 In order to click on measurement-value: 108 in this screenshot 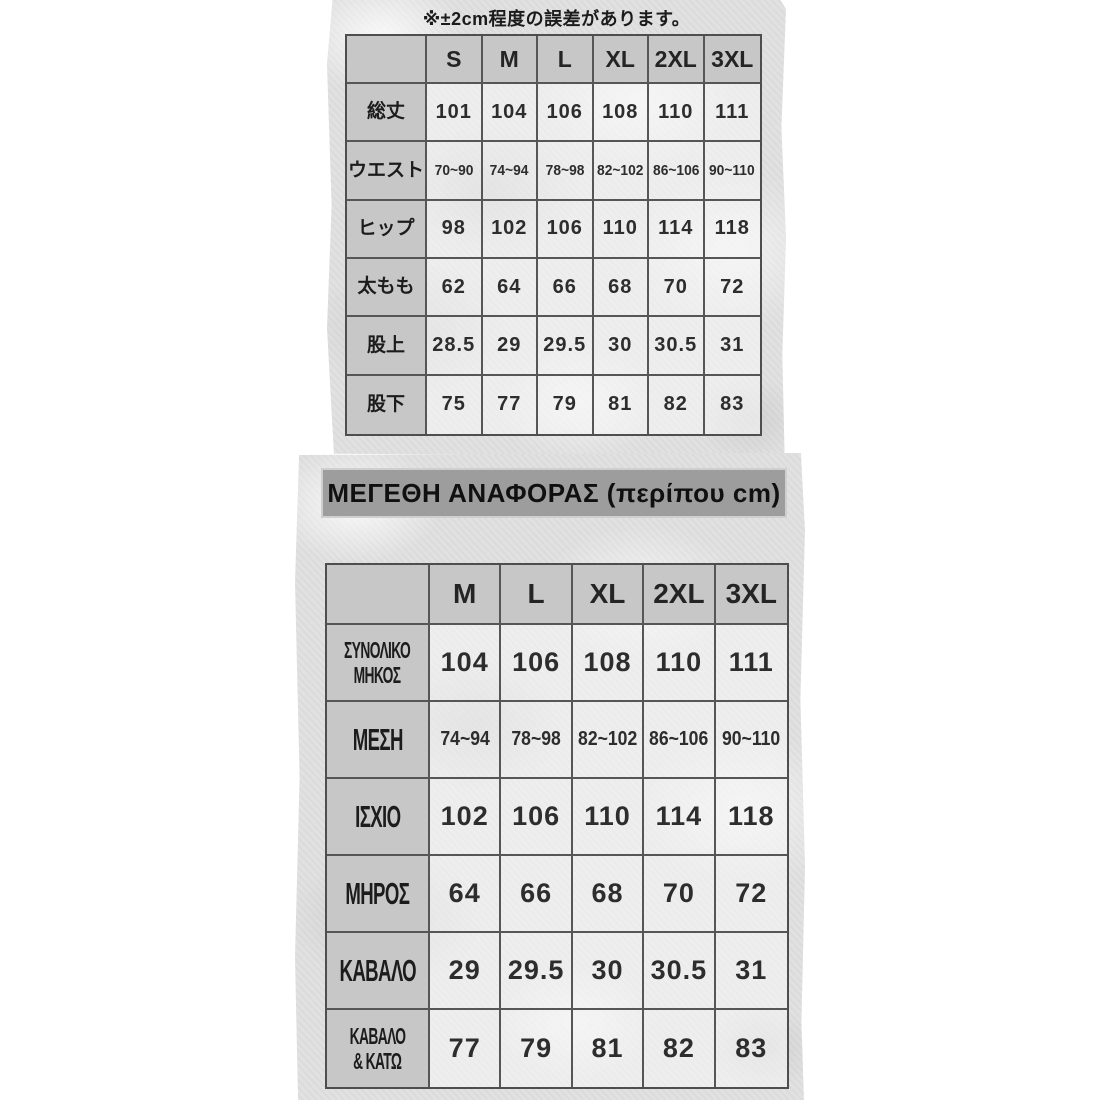, I will do `click(620, 111)`.